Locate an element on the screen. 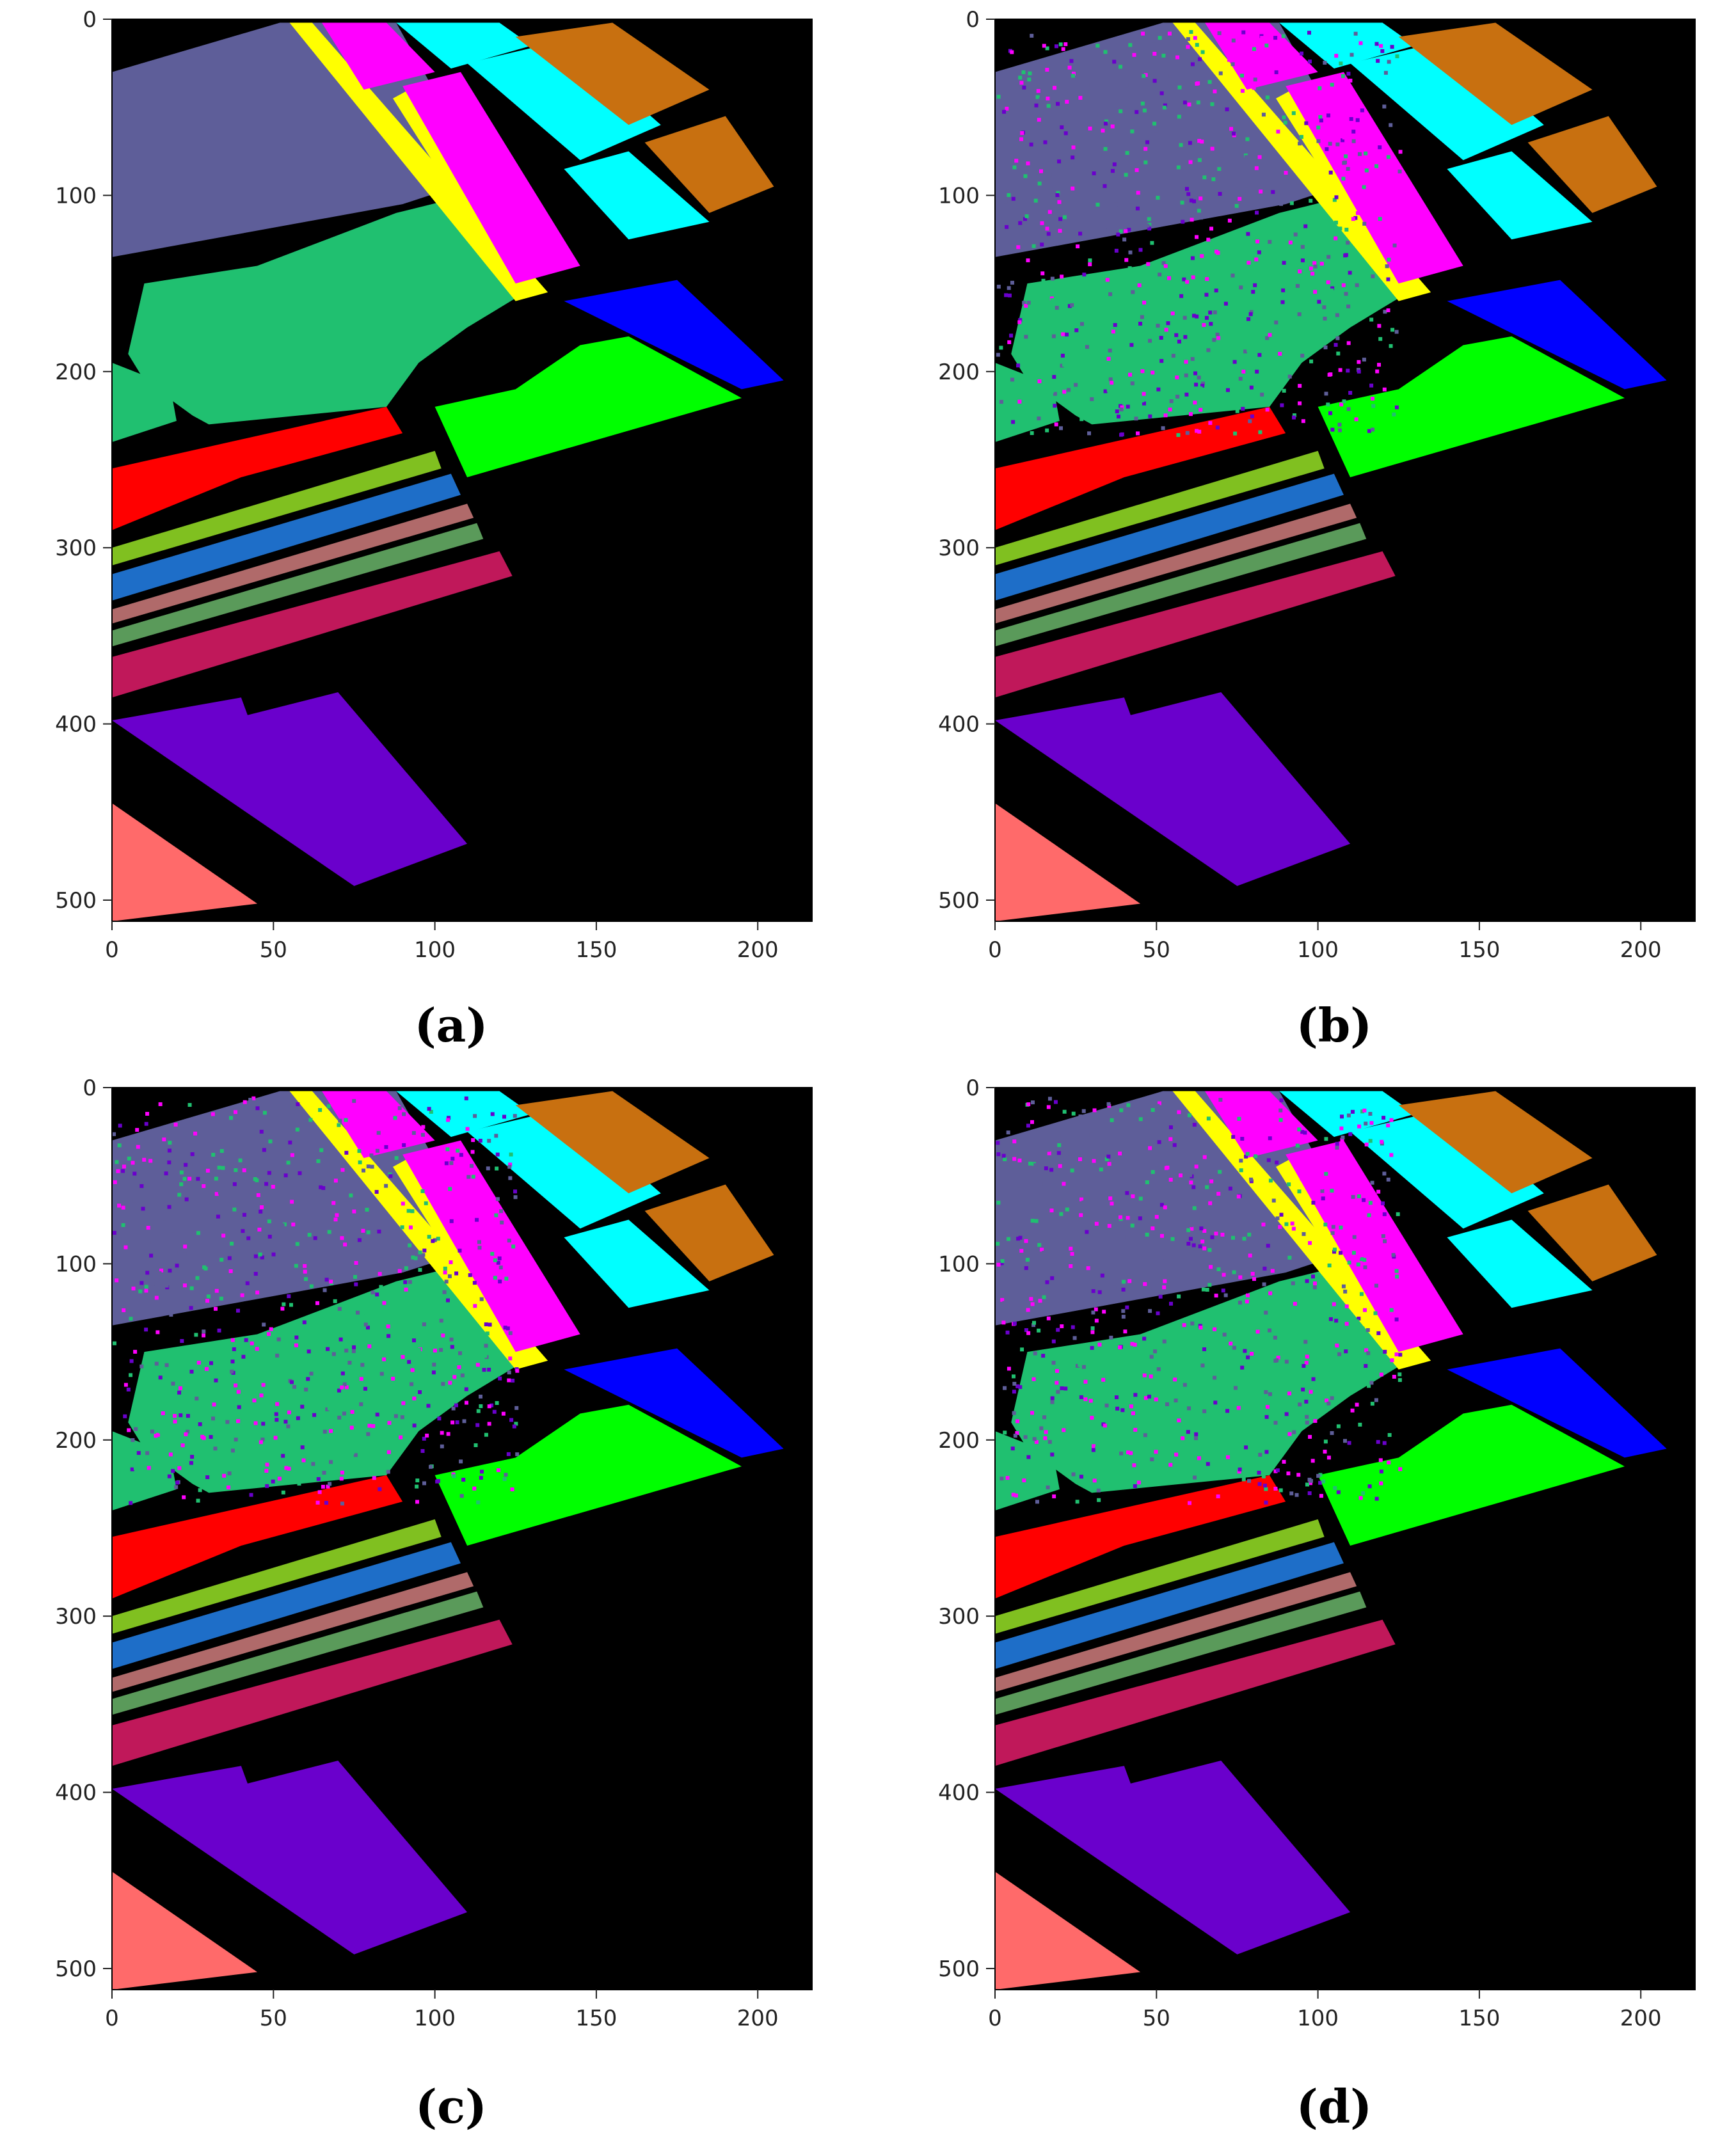  class-field-crimson is located at coordinates (1195, 1692).